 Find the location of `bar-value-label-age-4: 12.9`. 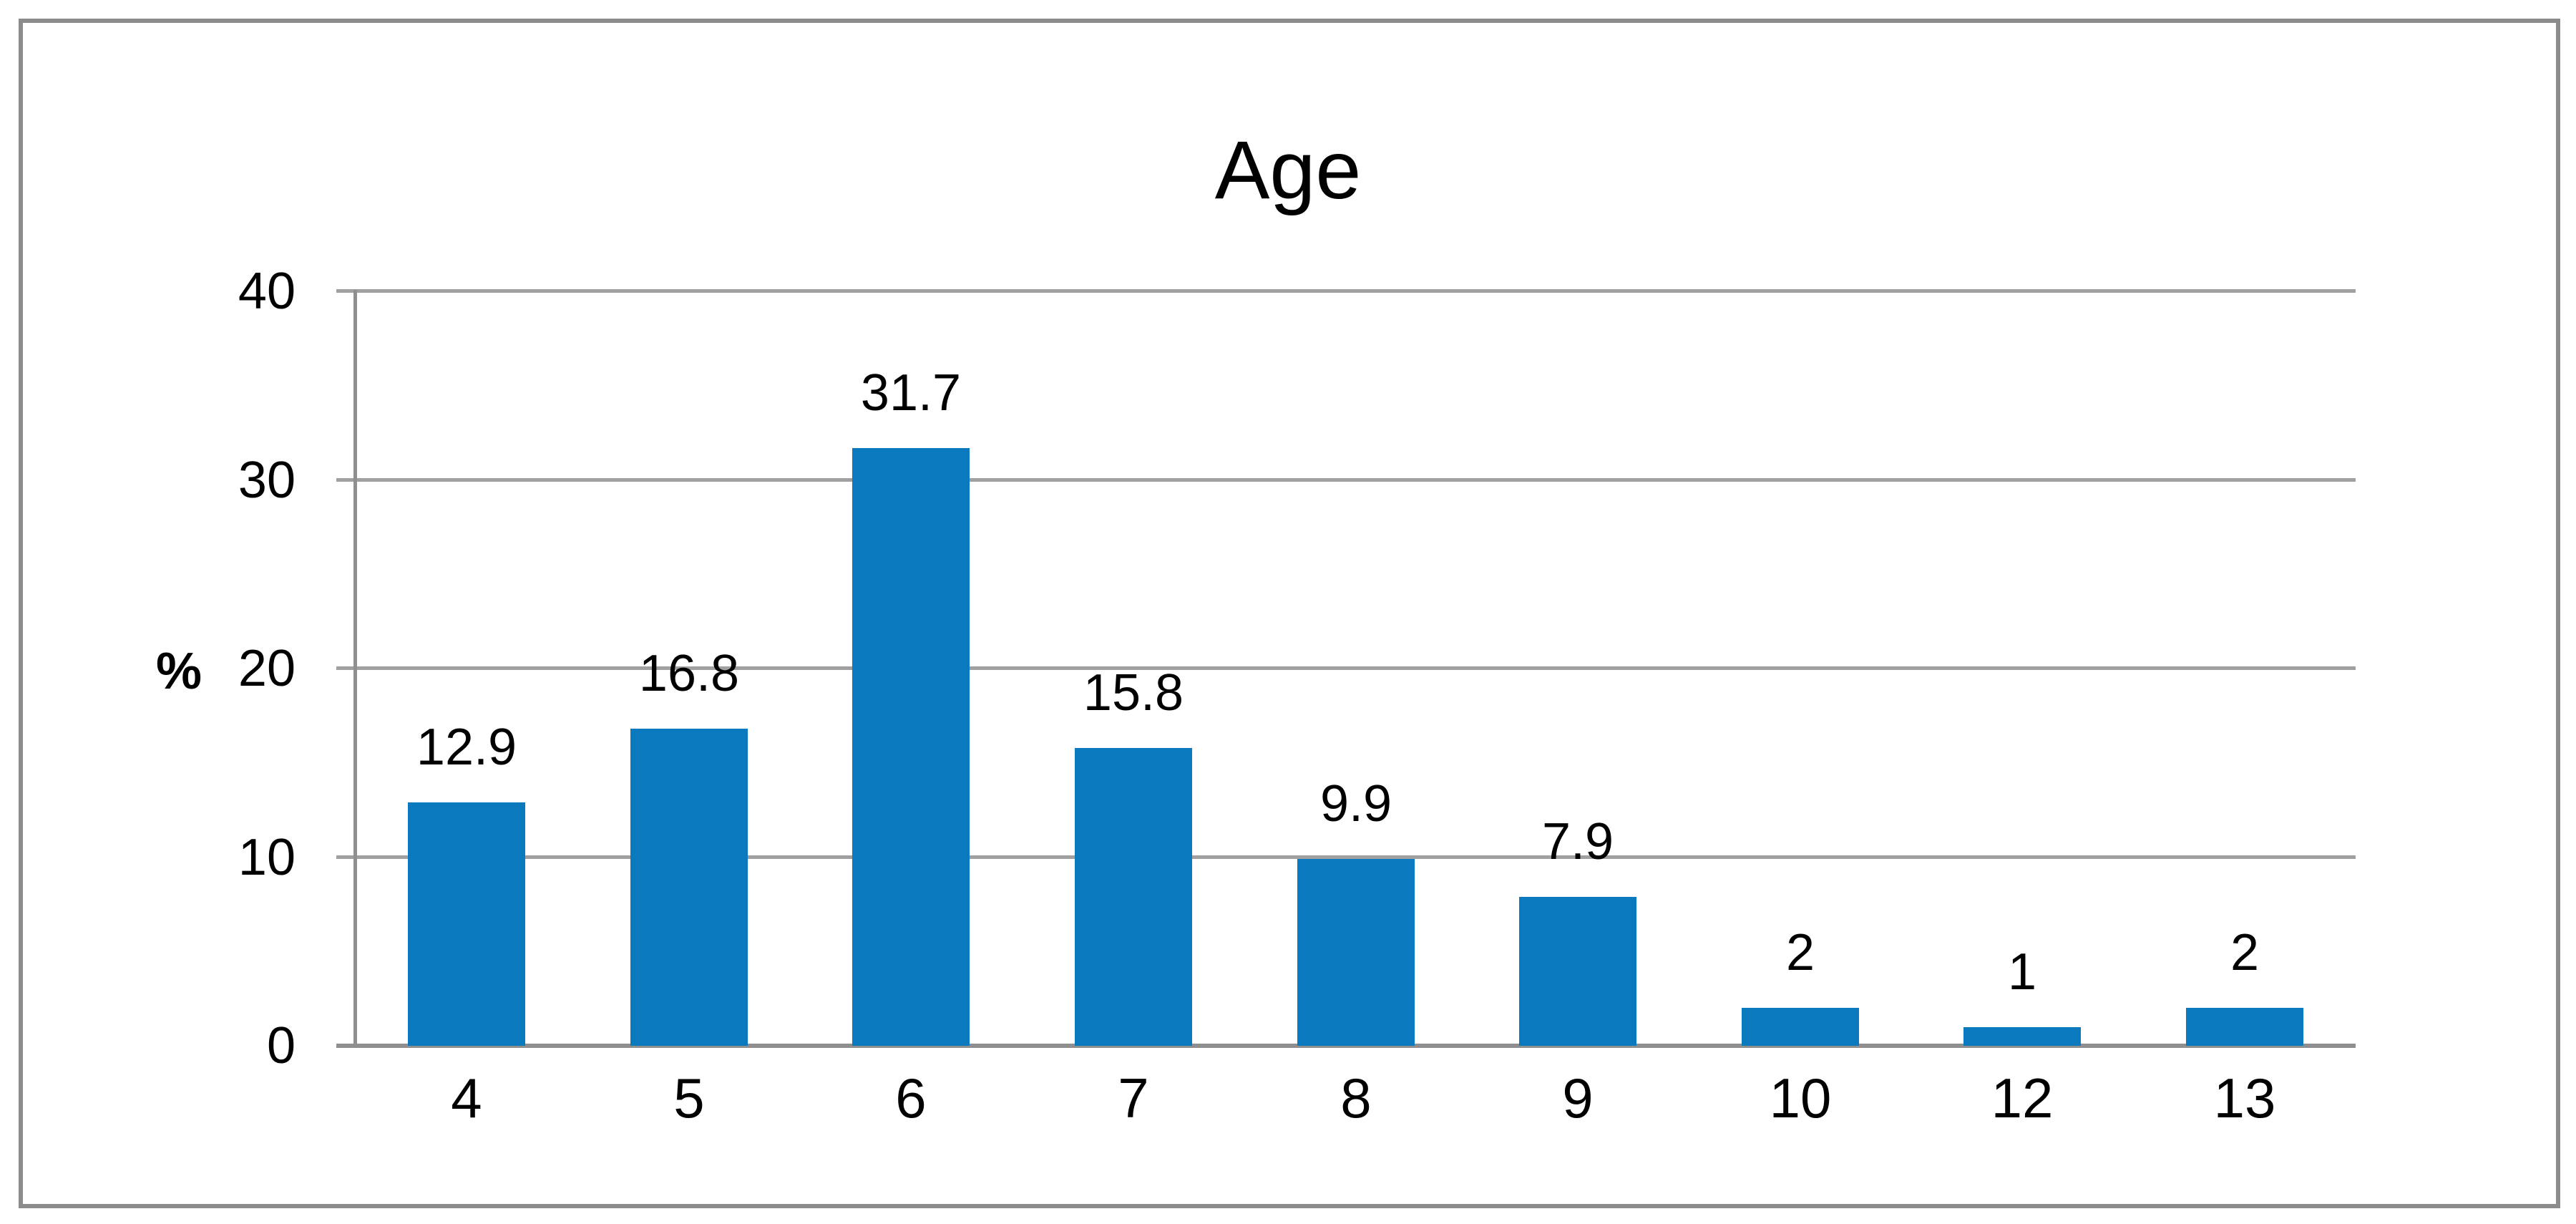

bar-value-label-age-4: 12.9 is located at coordinates (466, 747).